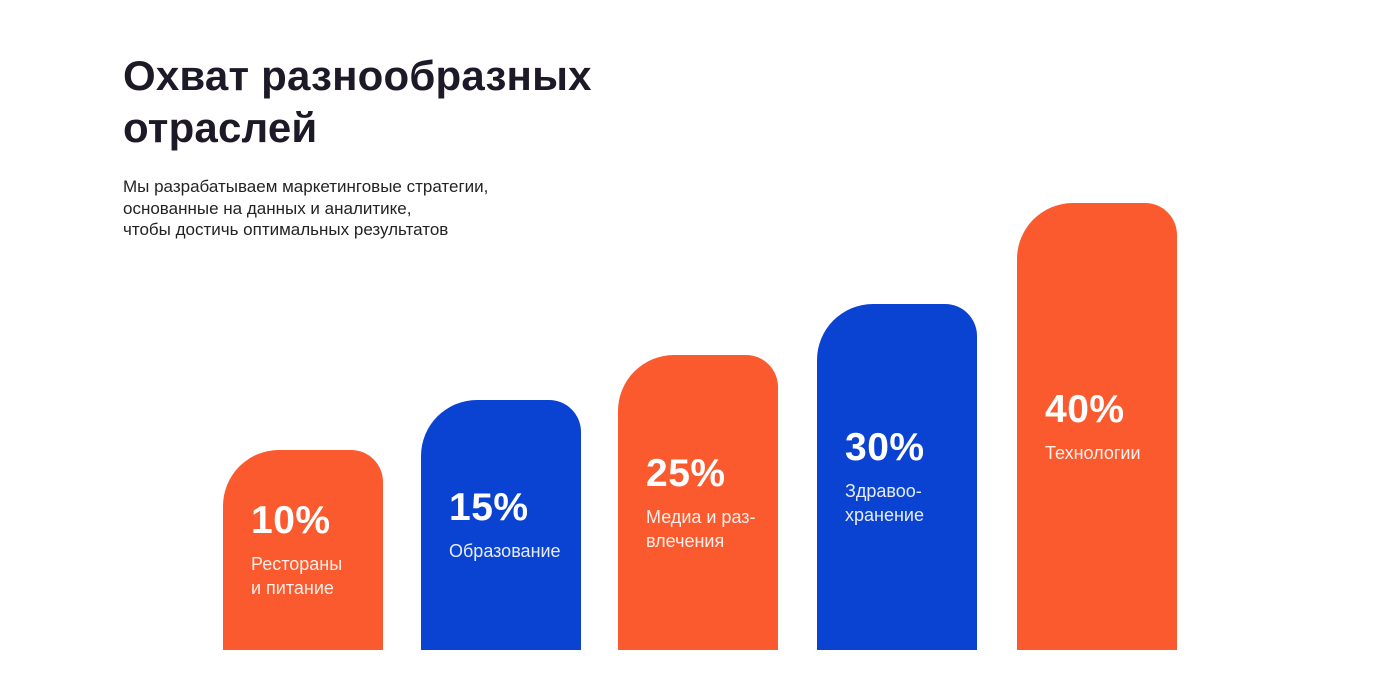 Image resolution: width=1400 pixels, height=700 pixels. What do you see at coordinates (291, 521) in the screenshot?
I see `bar-value-label: 10%` at bounding box center [291, 521].